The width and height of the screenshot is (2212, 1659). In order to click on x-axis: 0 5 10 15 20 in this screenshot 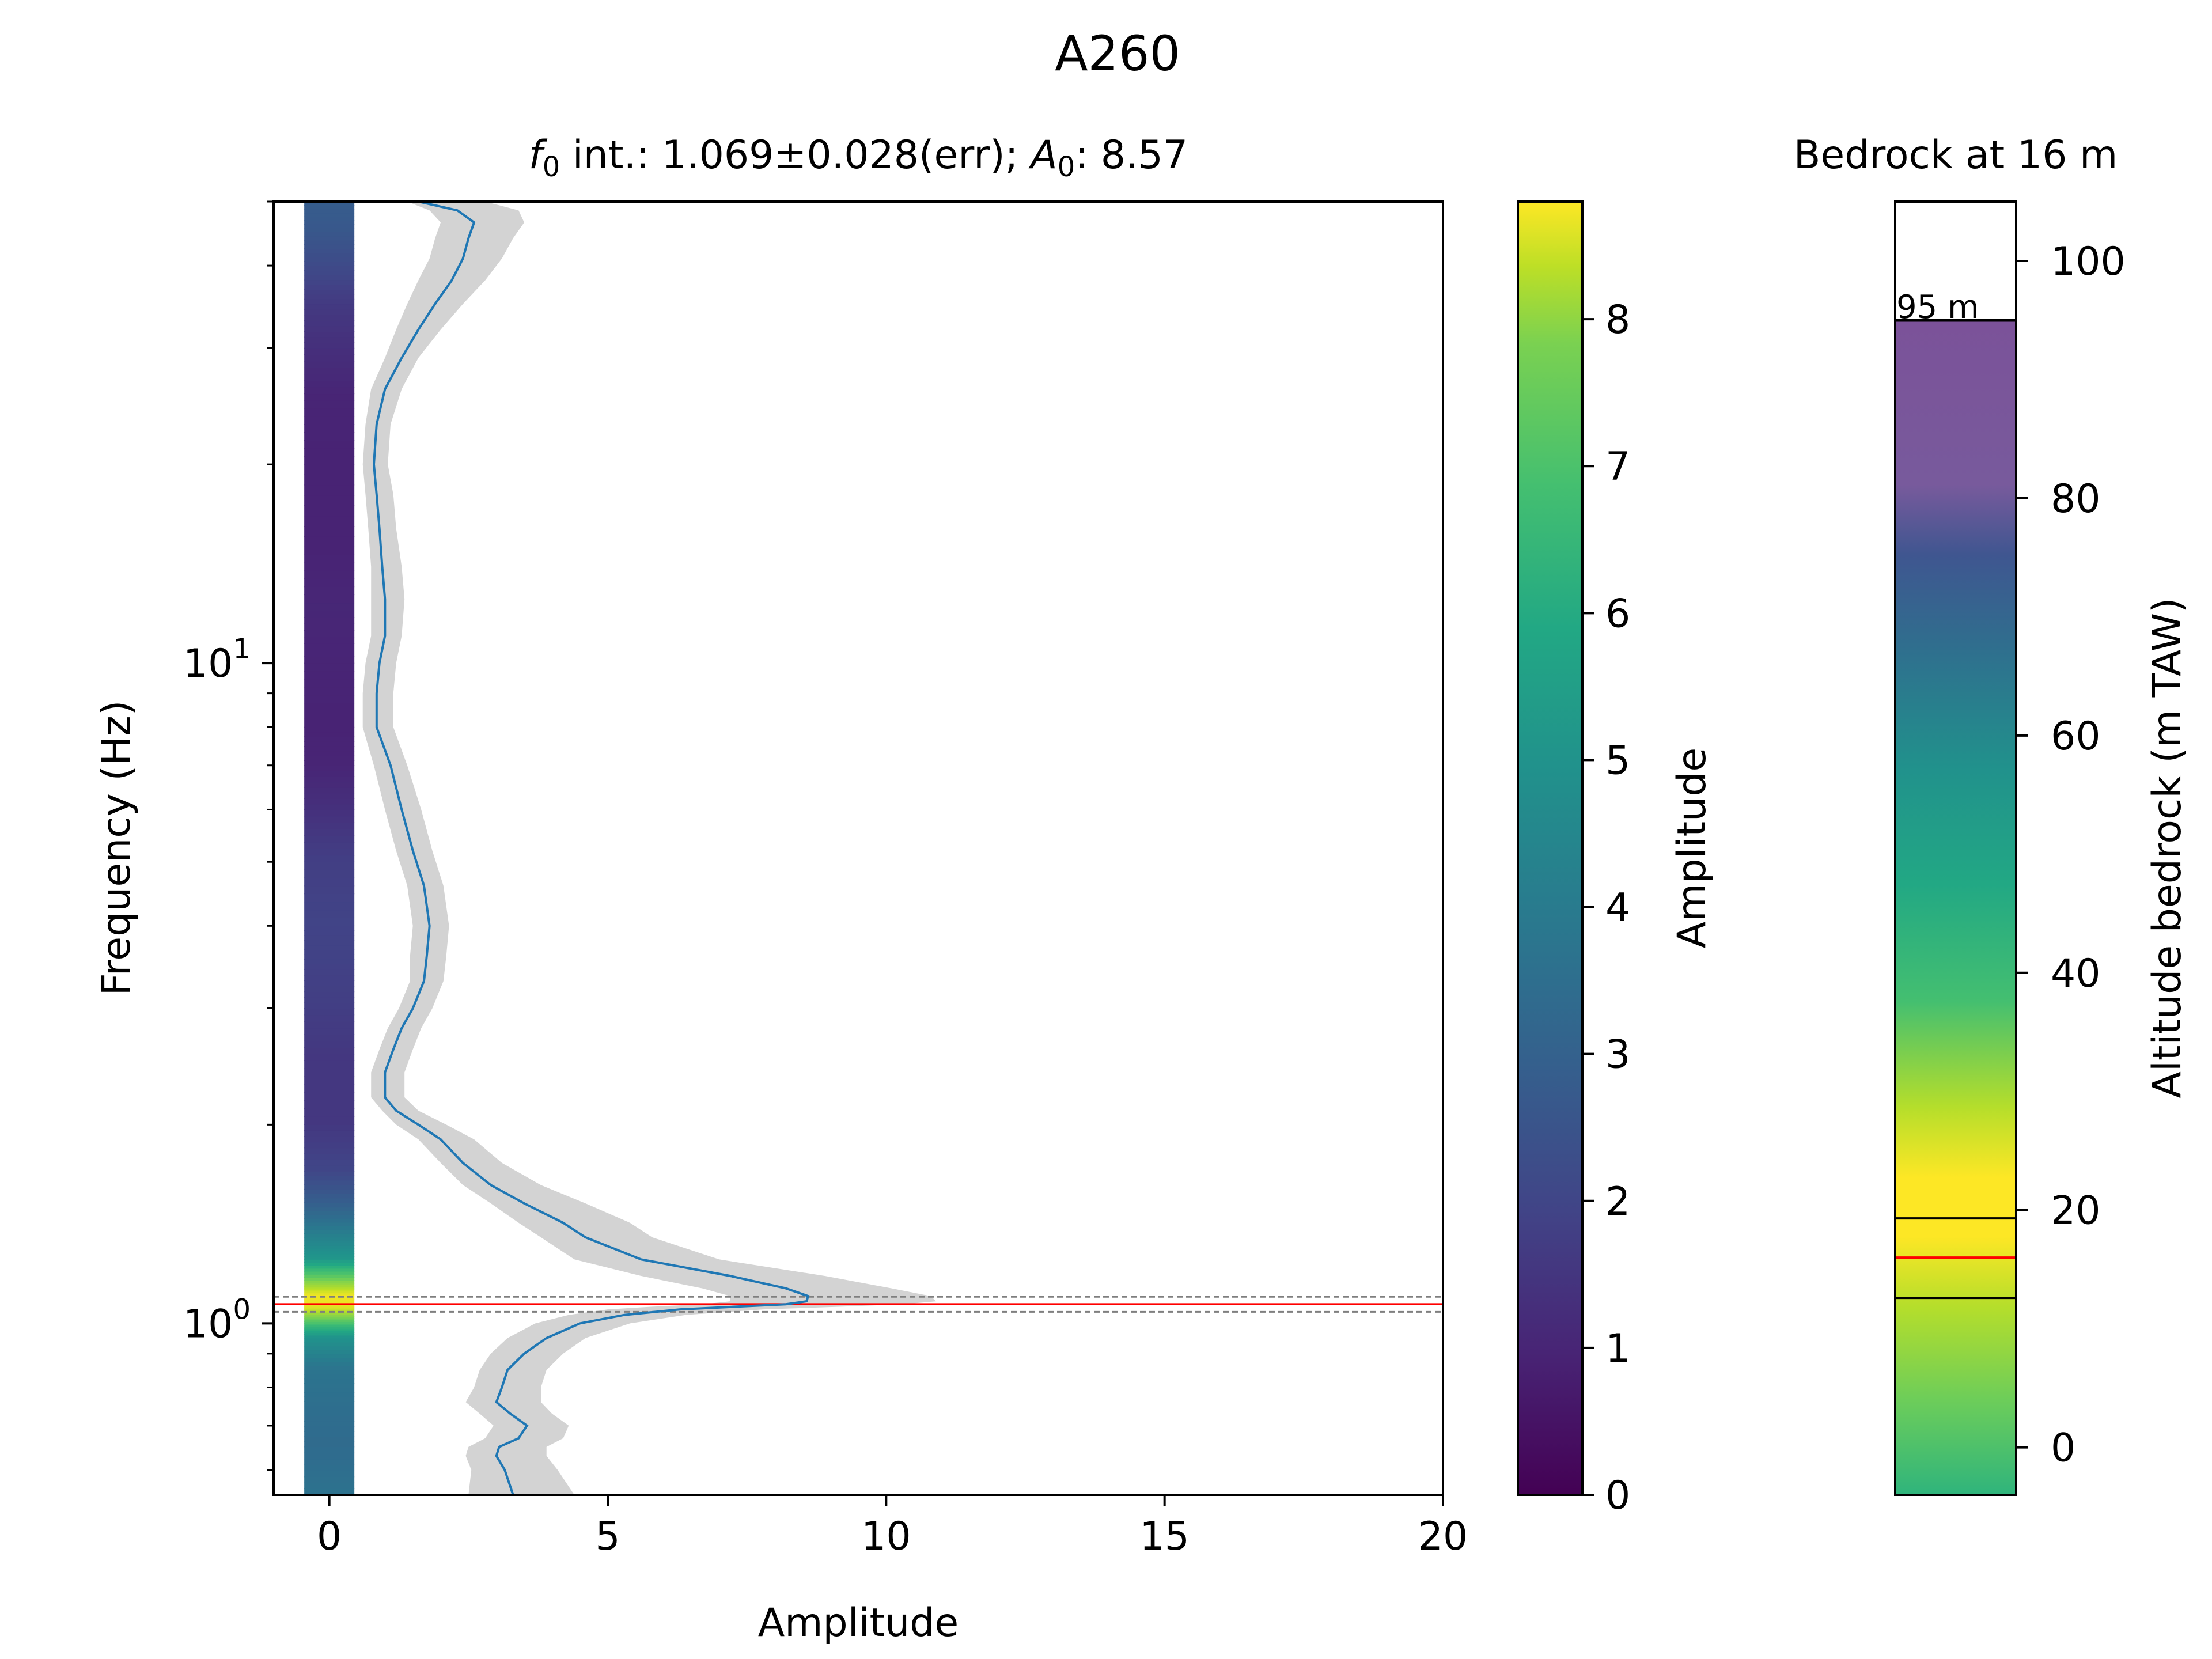, I will do `click(892, 1527)`.